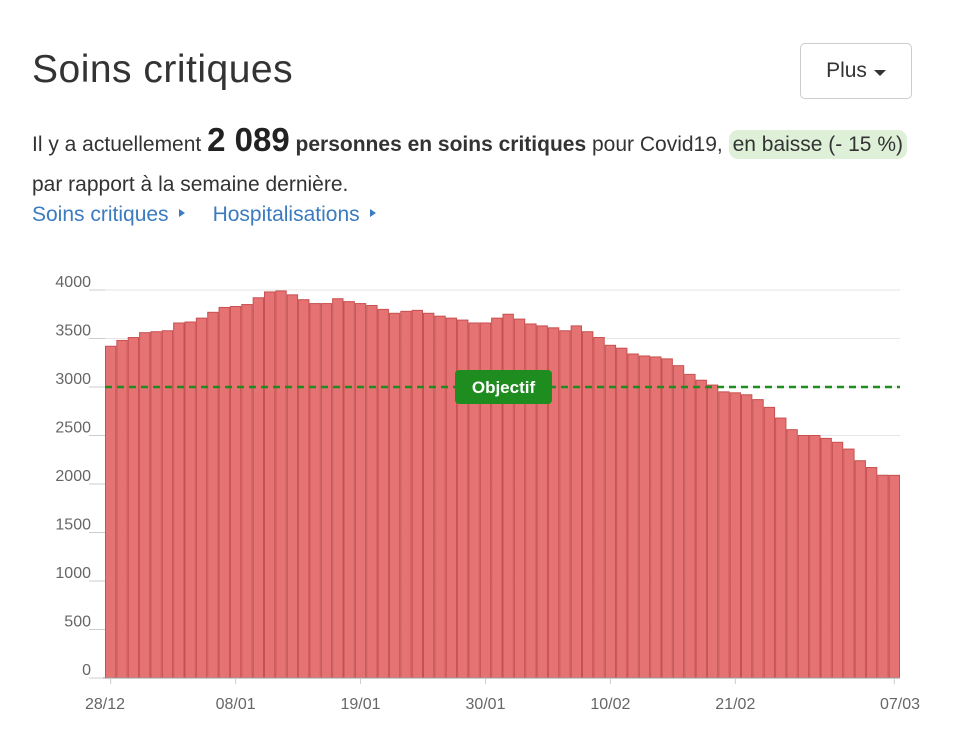  What do you see at coordinates (900, 704) in the screenshot?
I see `x-tick-label: 07/03` at bounding box center [900, 704].